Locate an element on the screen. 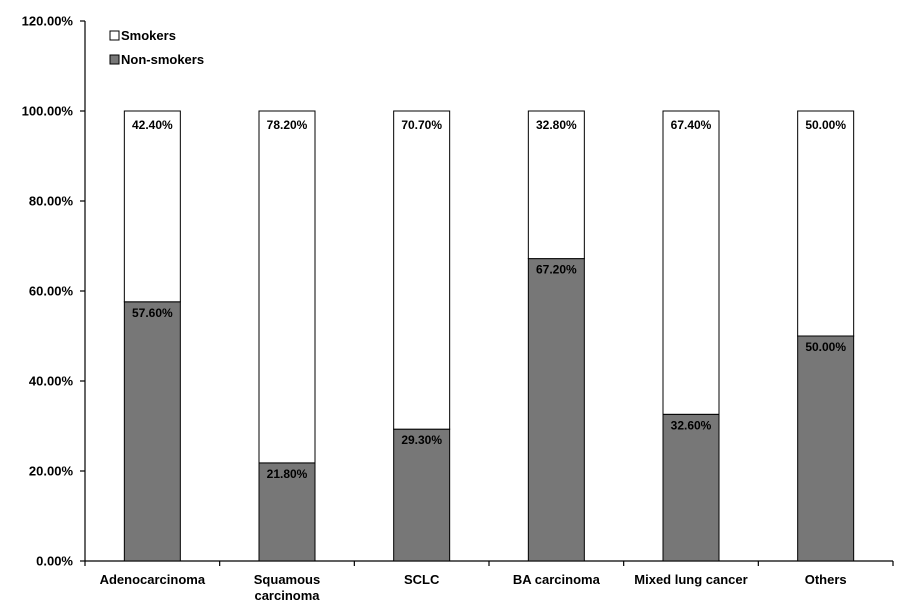  legend-label: Non-smokers is located at coordinates (162, 59).